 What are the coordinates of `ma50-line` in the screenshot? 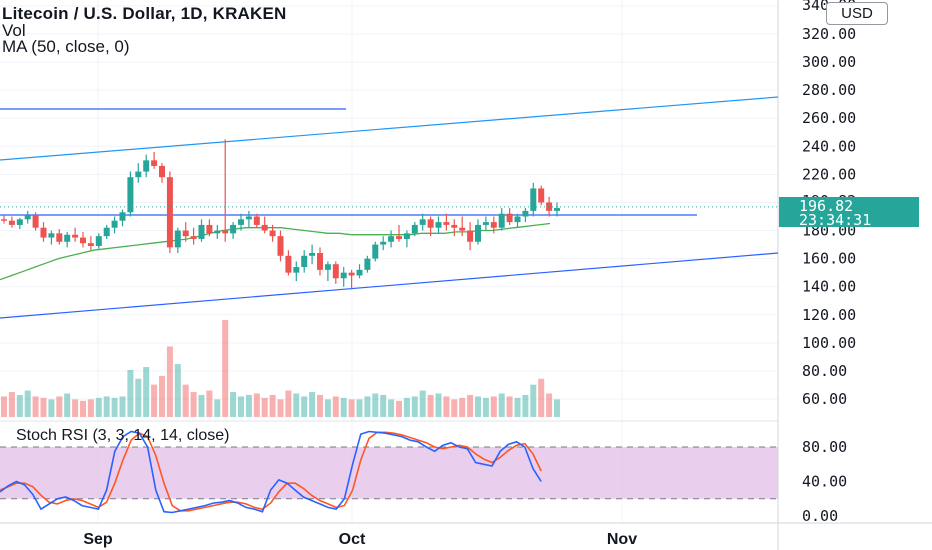 It's located at (275, 251).